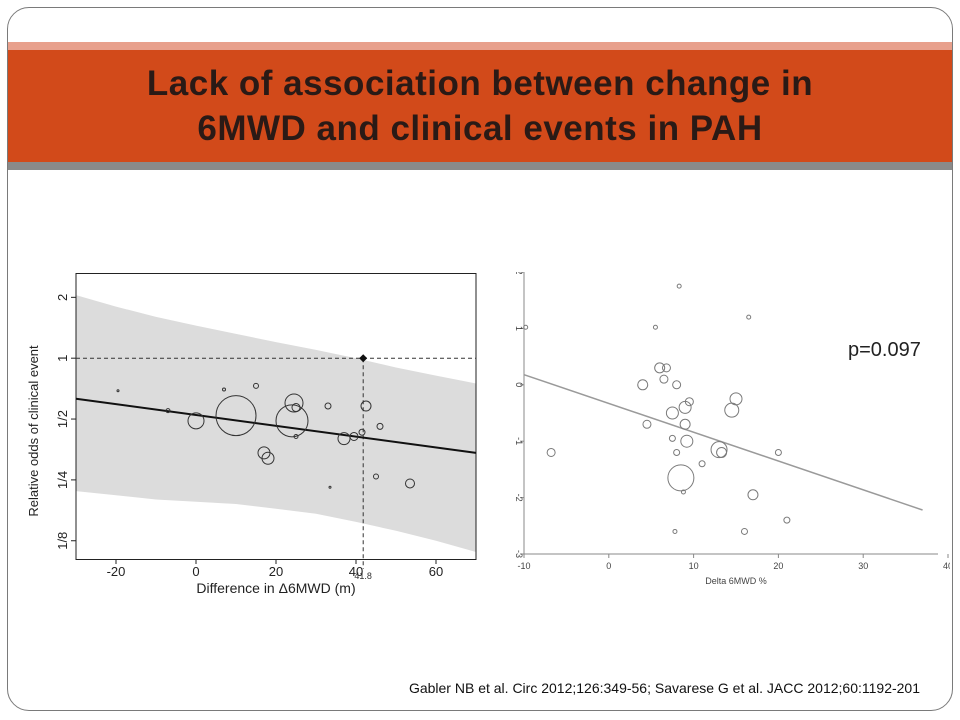 Image resolution: width=960 pixels, height=720 pixels. I want to click on y-tick-label: 1/2, so click(62, 419).